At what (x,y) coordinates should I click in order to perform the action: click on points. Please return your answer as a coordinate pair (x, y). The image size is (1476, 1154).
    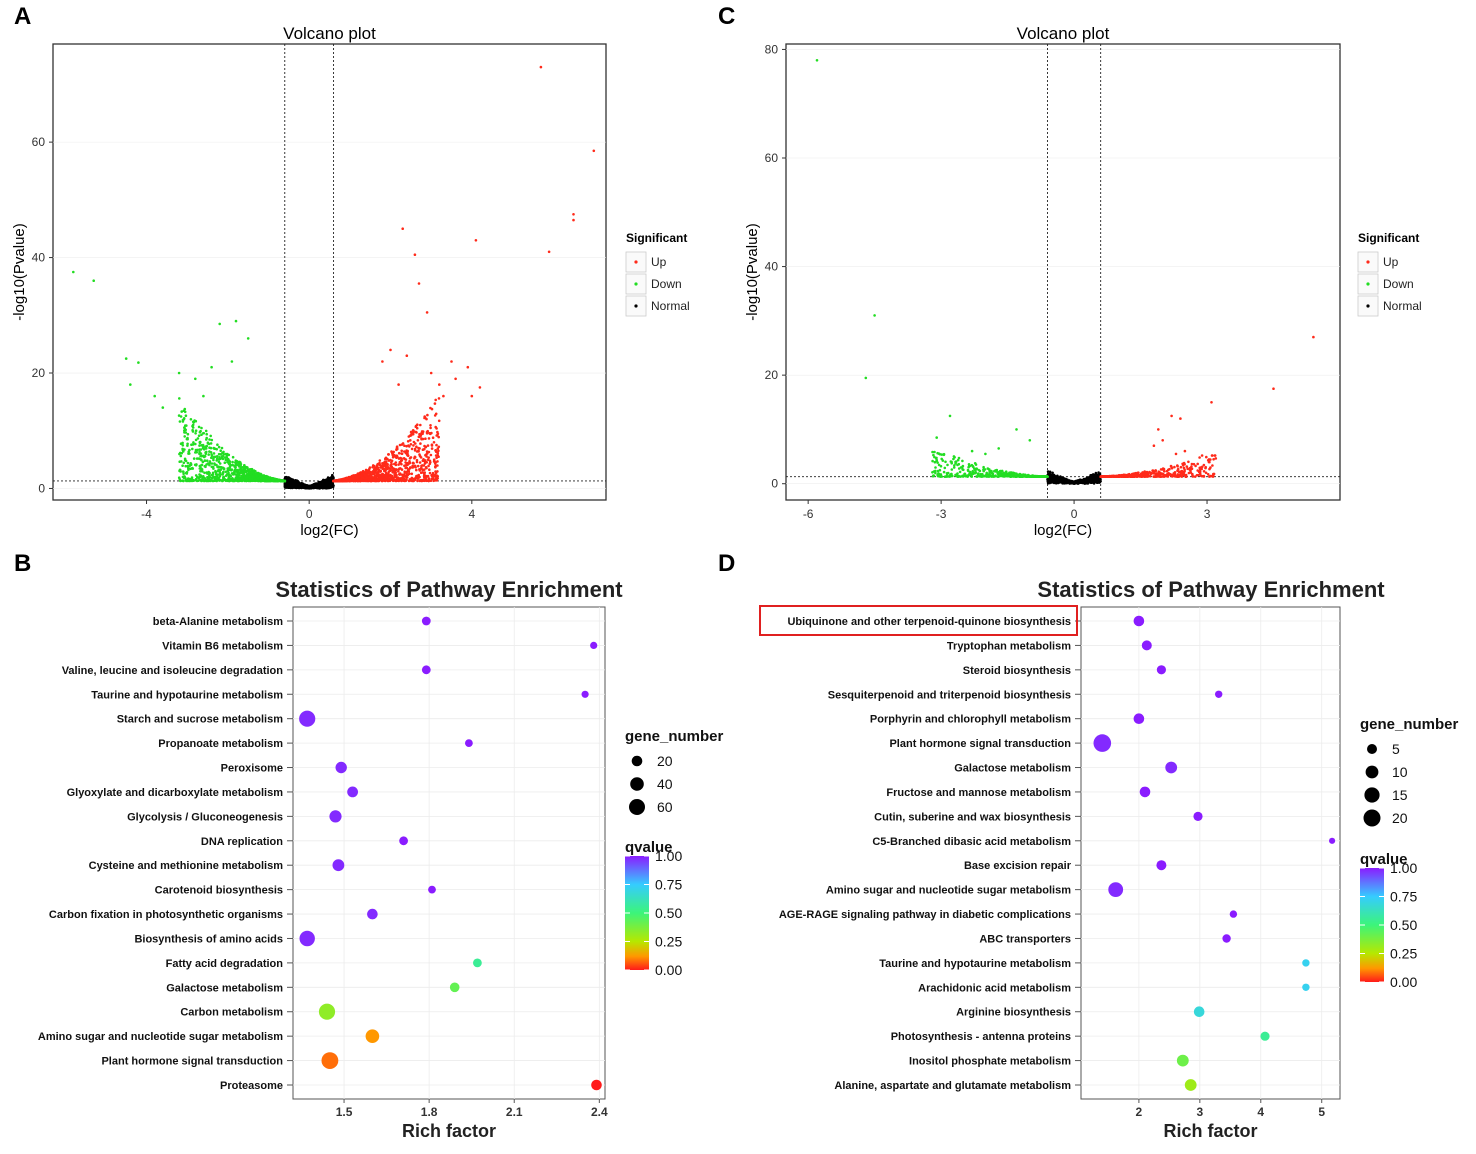
    Looking at the image, I should click on (334, 277).